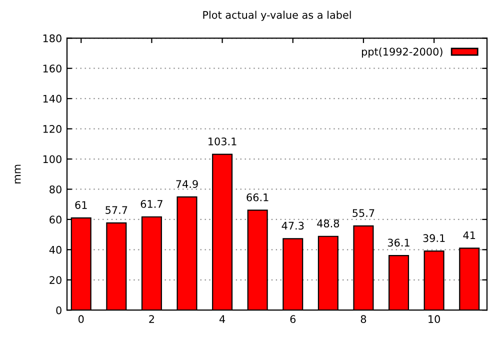 Image resolution: width=500 pixels, height=350 pixels. I want to click on y-tick-label: 40, so click(55, 250).